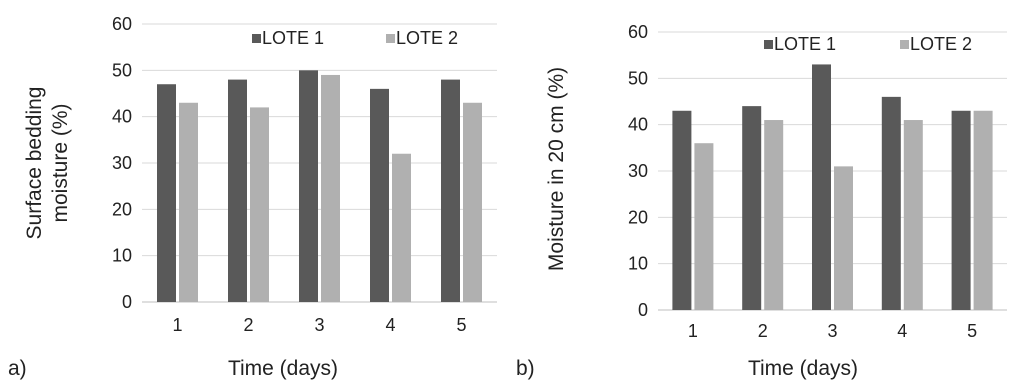  I want to click on chart-a-legend-label-lote2: LOTE 2, so click(427, 38).